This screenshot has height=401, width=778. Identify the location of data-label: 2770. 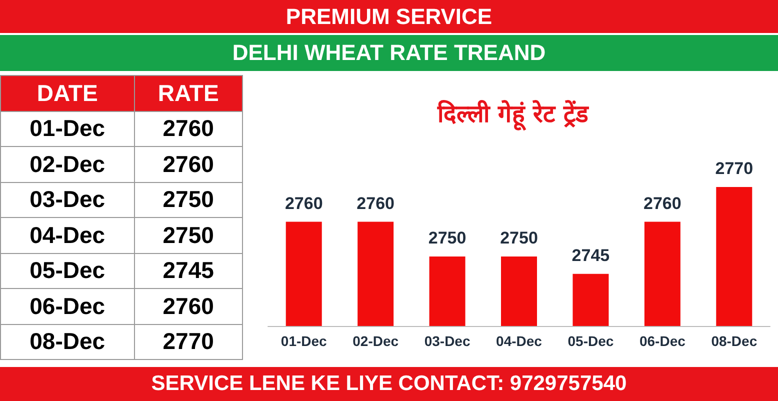
(734, 168).